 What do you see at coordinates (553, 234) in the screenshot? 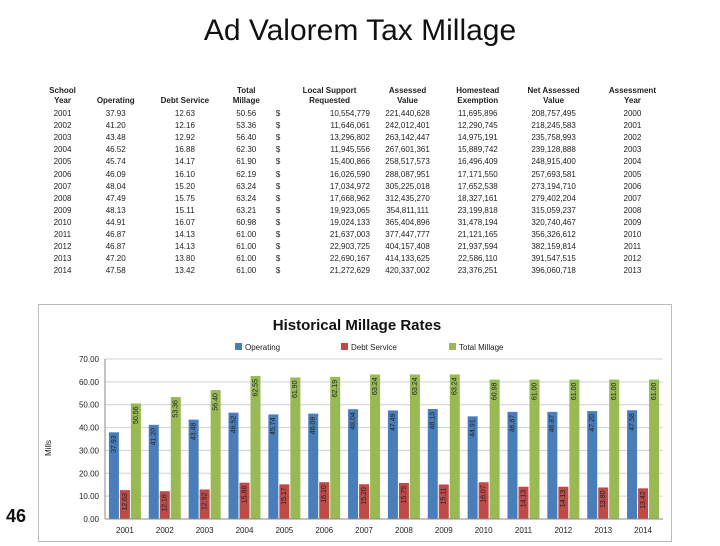
I see `table-cell: 356,326,612` at bounding box center [553, 234].